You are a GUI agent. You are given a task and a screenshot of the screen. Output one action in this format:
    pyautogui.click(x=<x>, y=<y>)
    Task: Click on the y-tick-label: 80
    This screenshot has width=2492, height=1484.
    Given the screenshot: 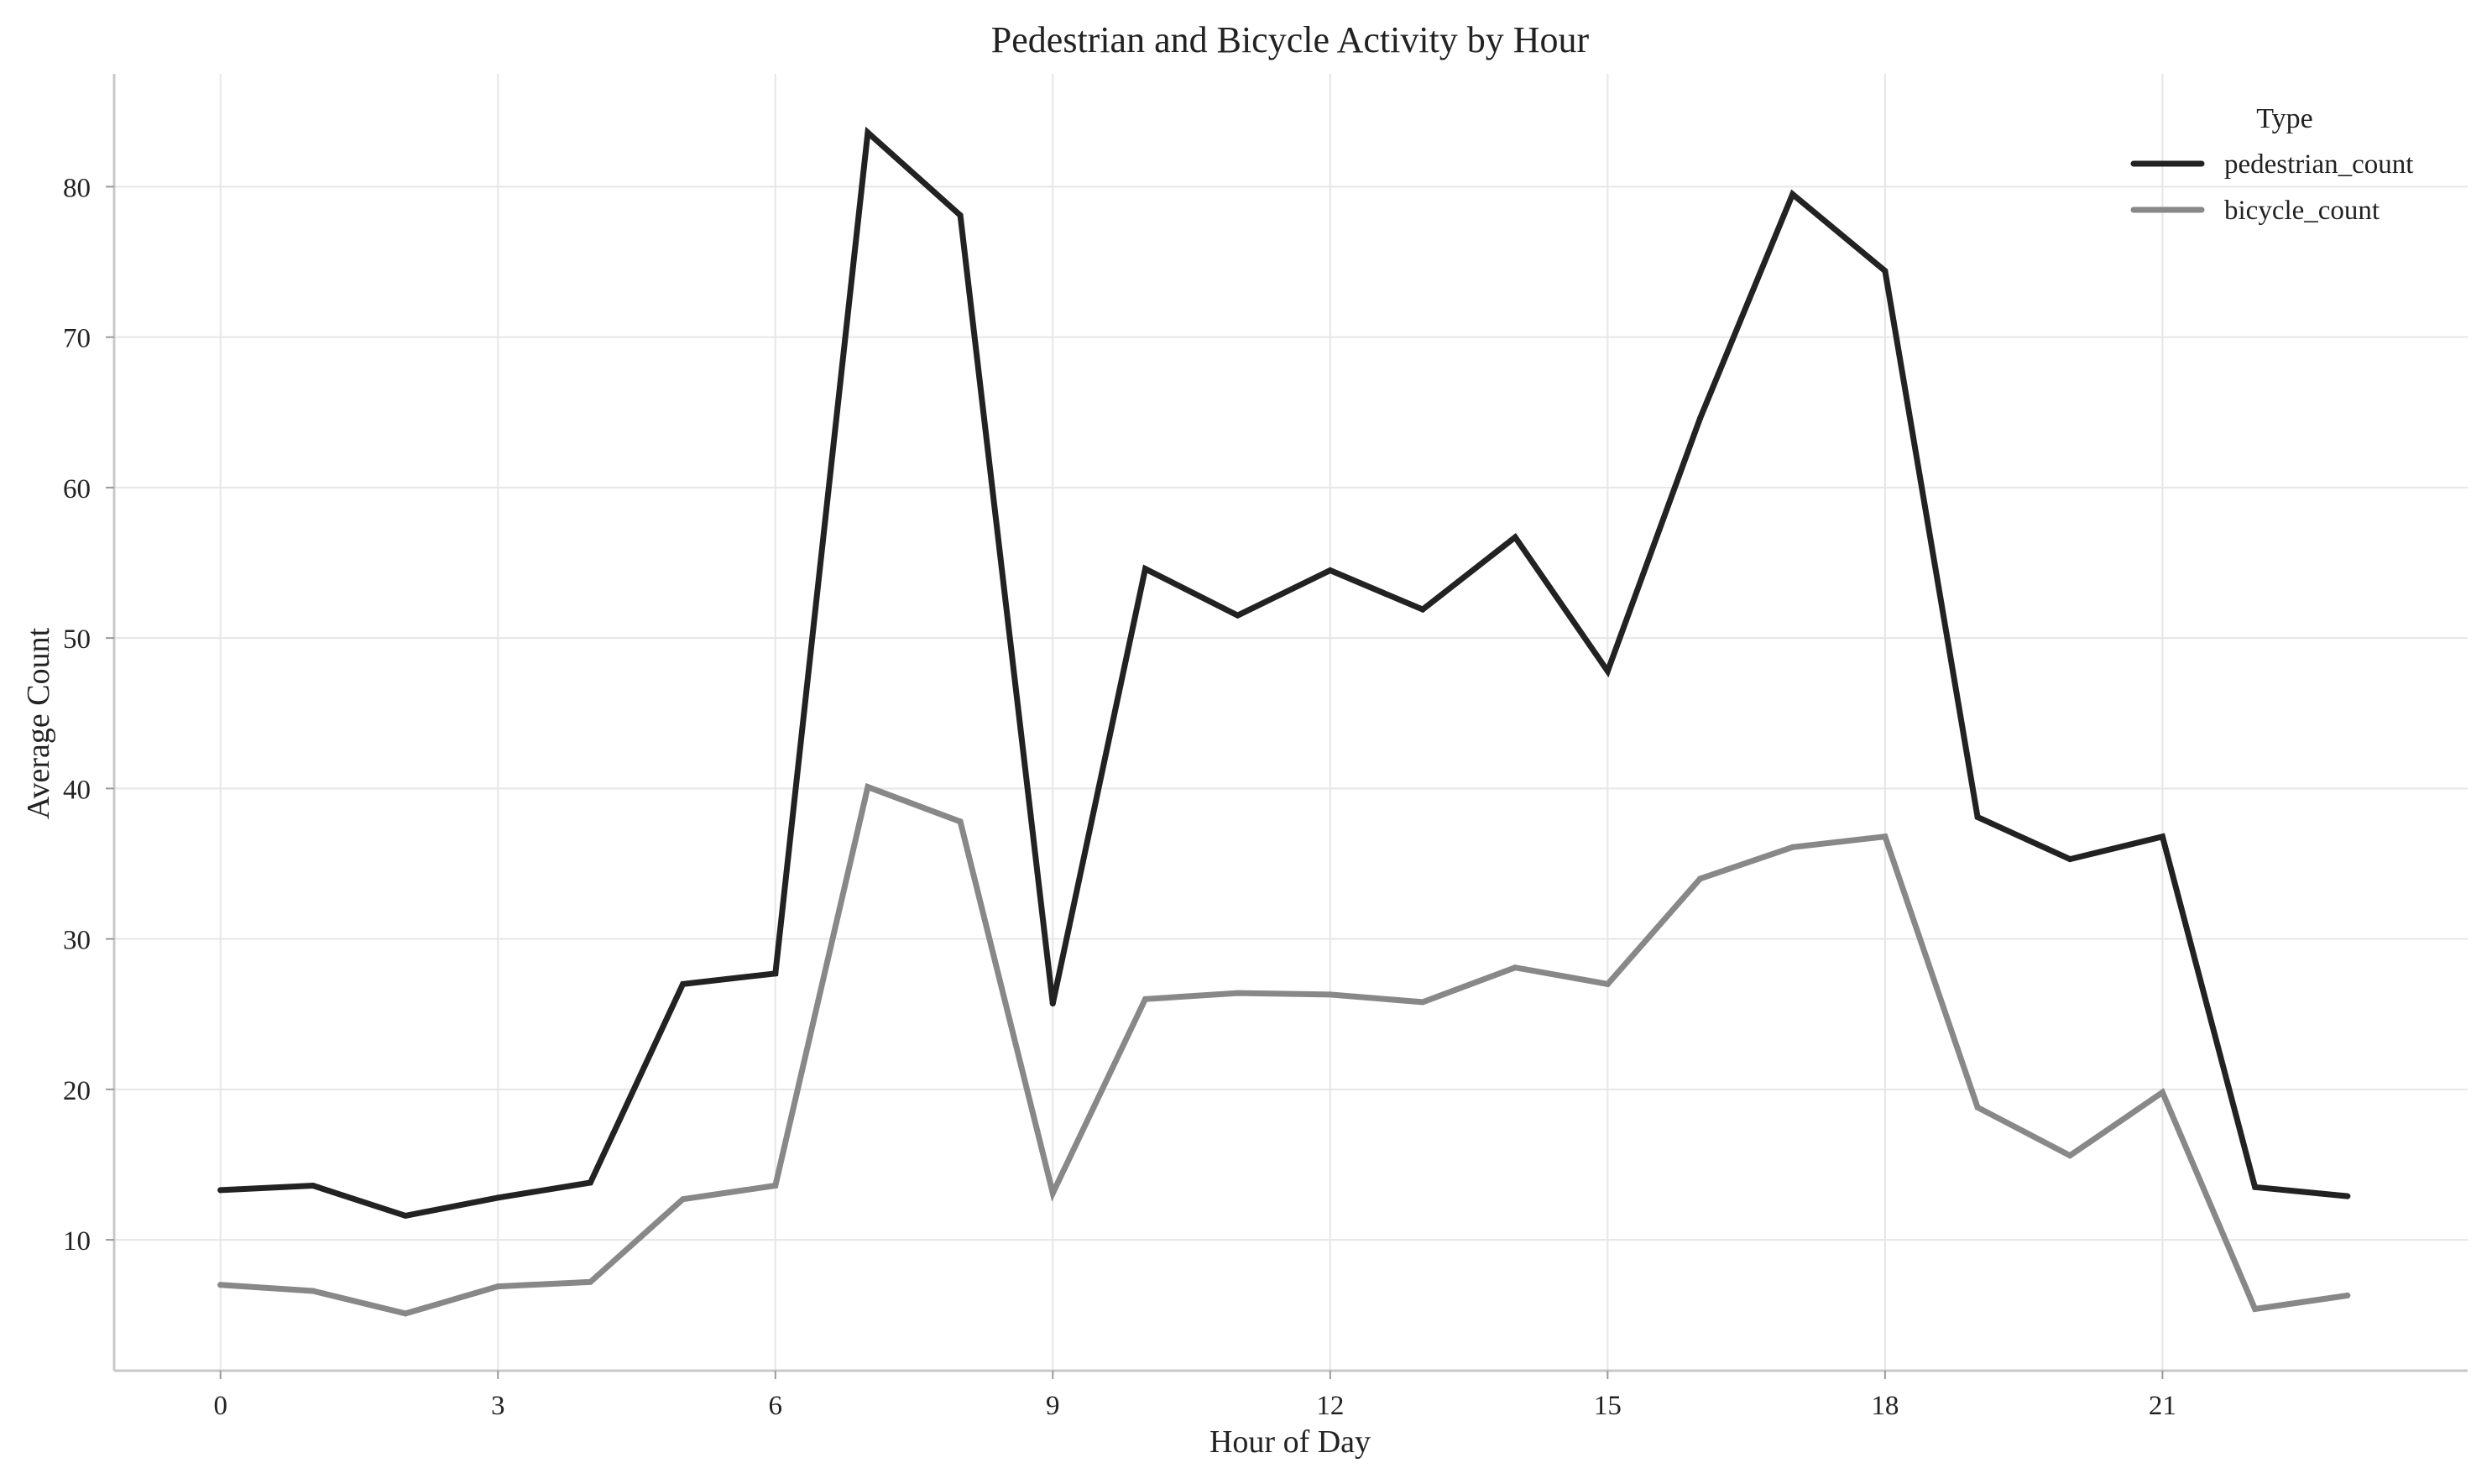 What is the action you would take?
    pyautogui.click(x=77, y=188)
    